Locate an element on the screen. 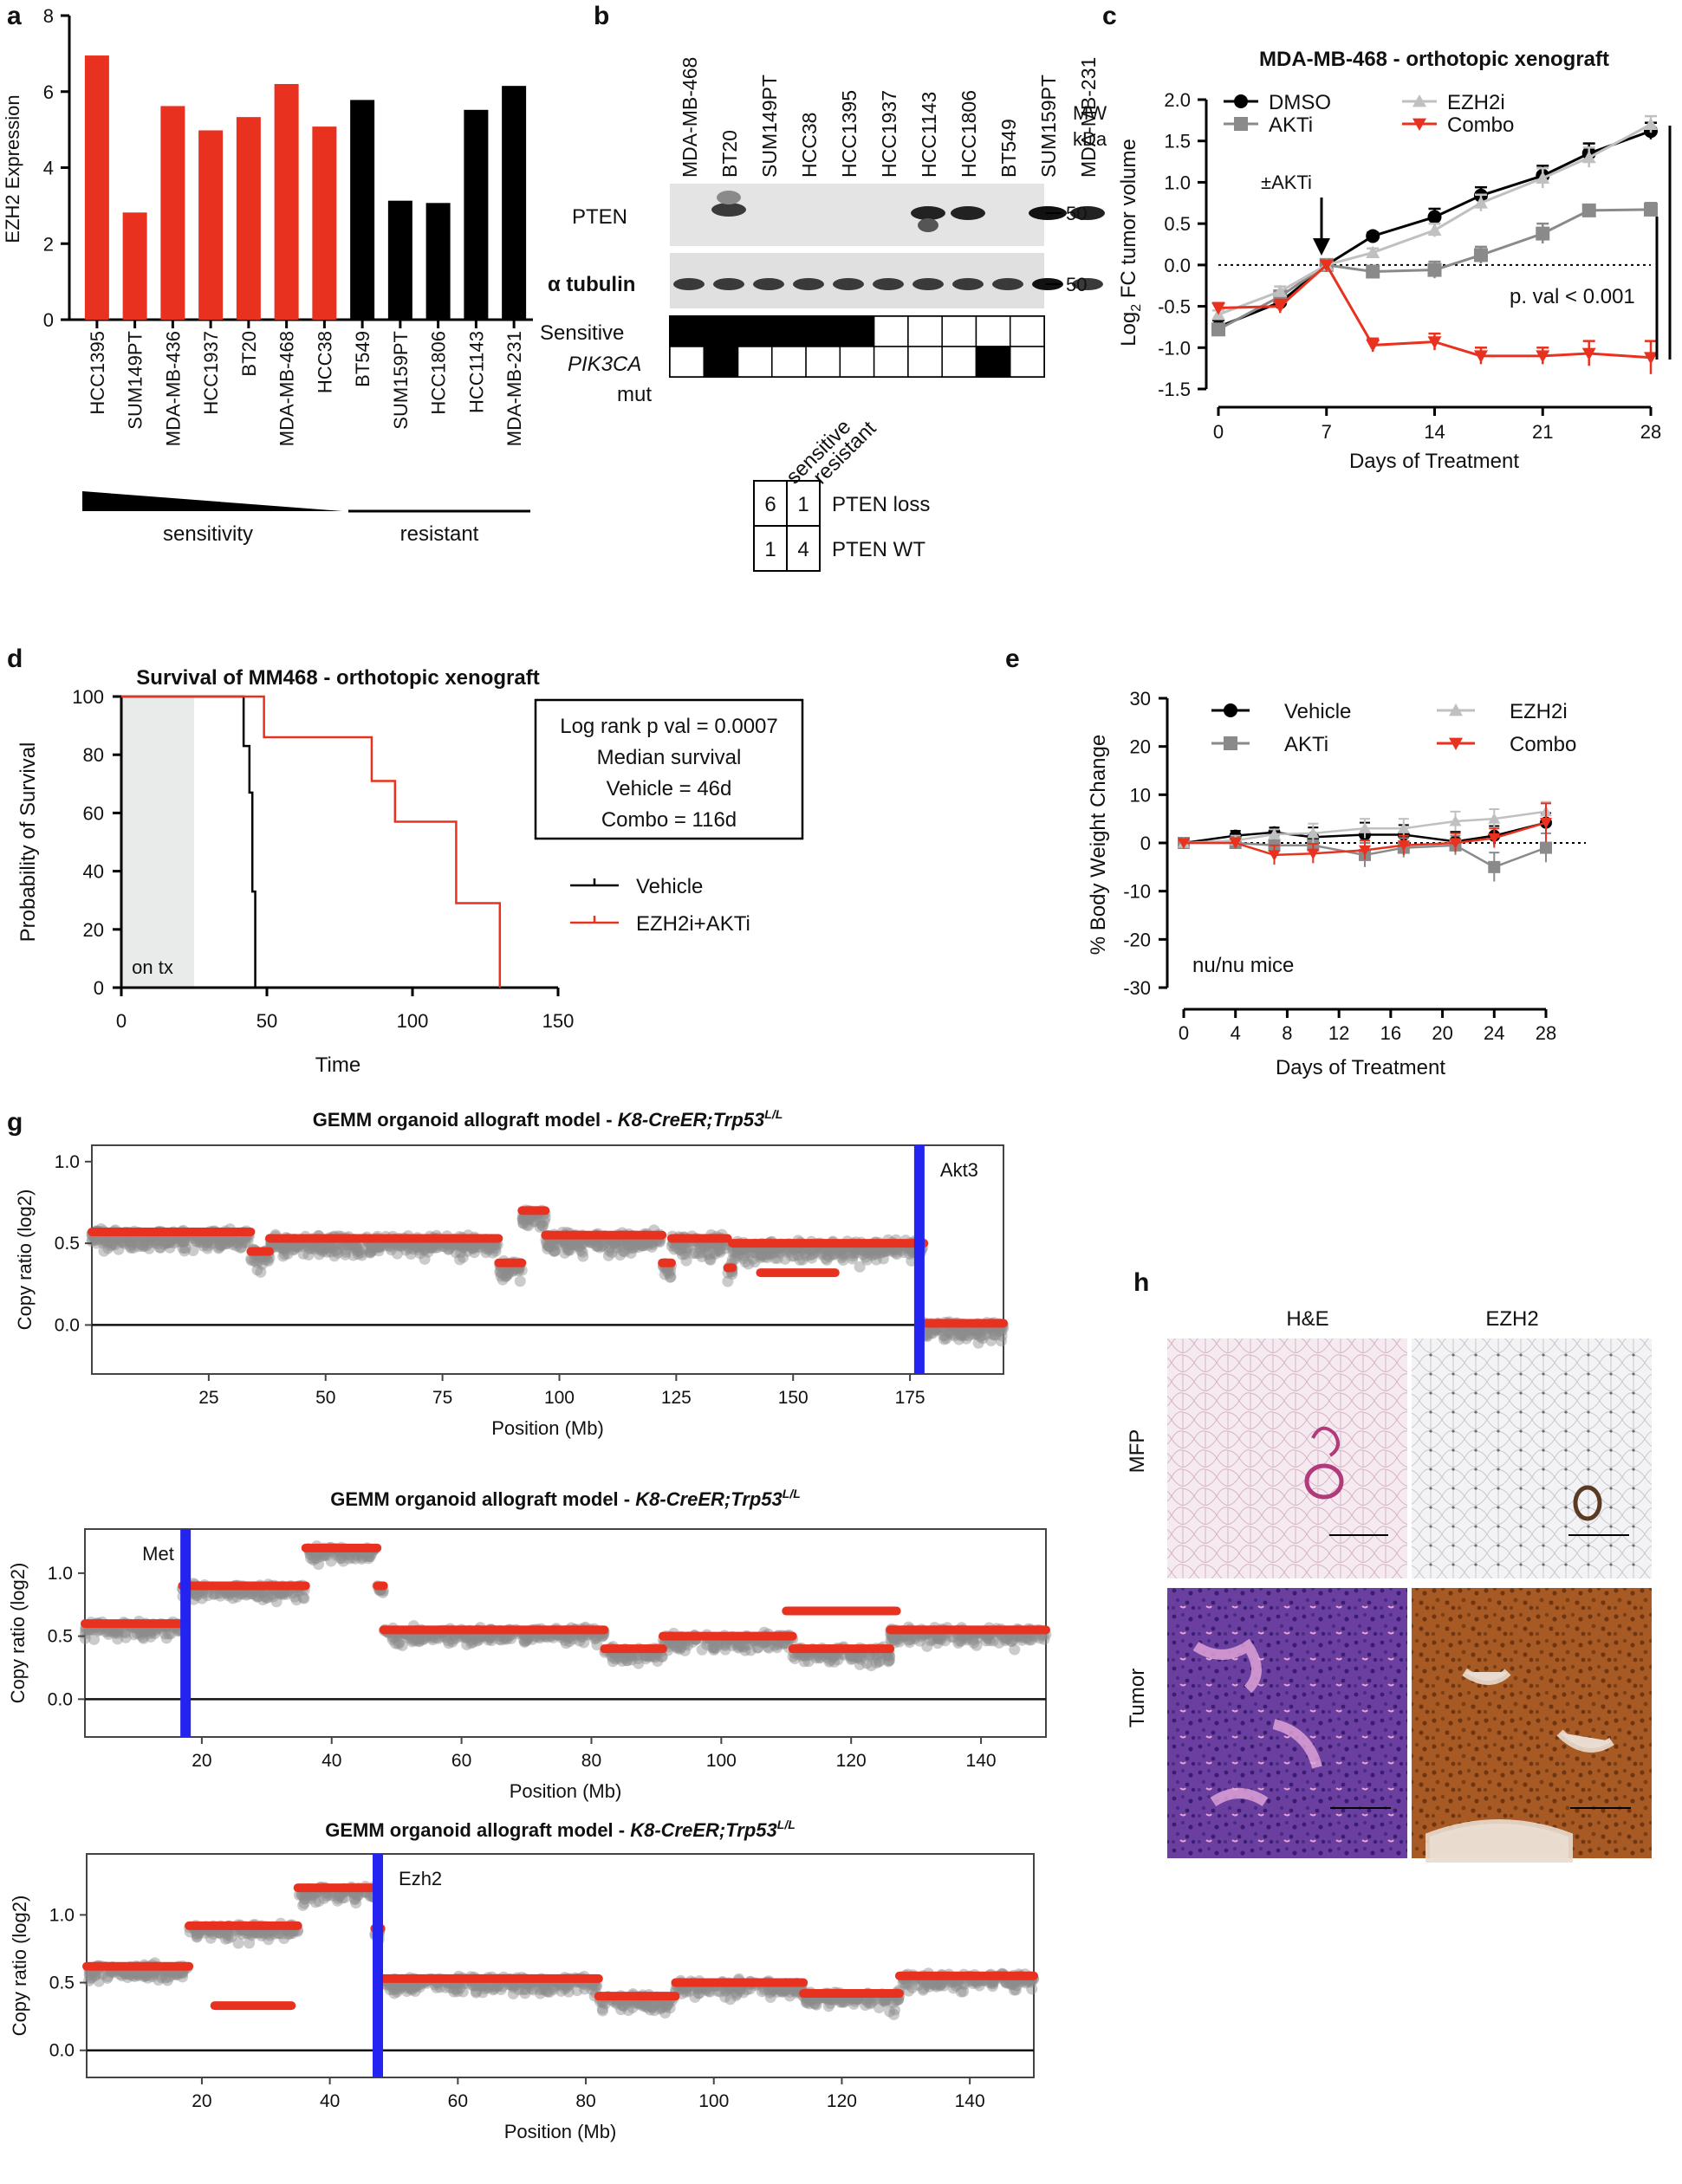  y-axis-label: Copy ratio (log2) is located at coordinates (18, 1633).